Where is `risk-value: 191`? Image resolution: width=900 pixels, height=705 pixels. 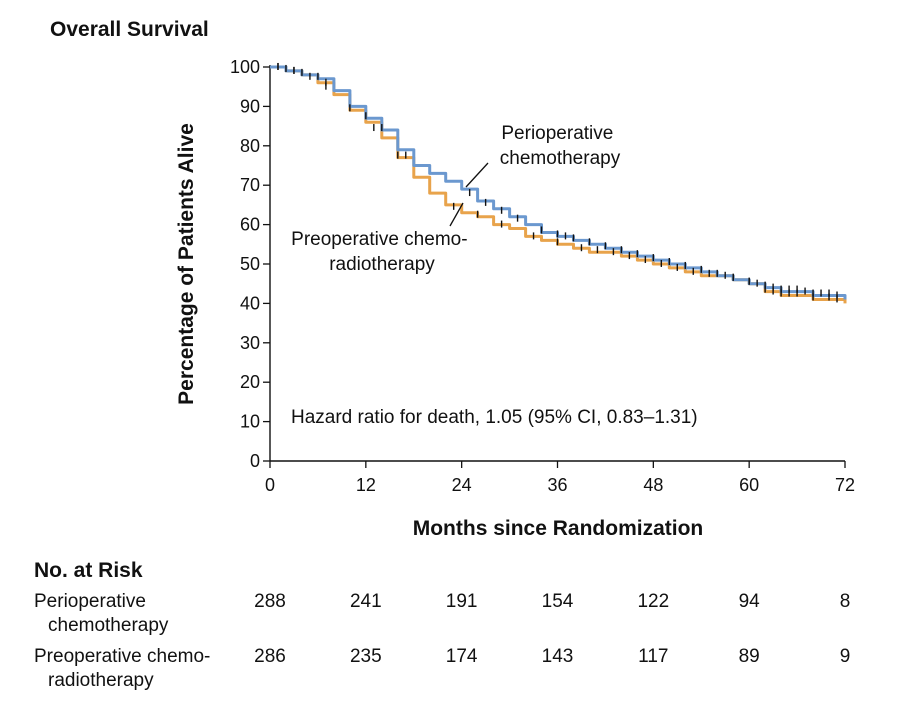
risk-value: 191 is located at coordinates (461, 601).